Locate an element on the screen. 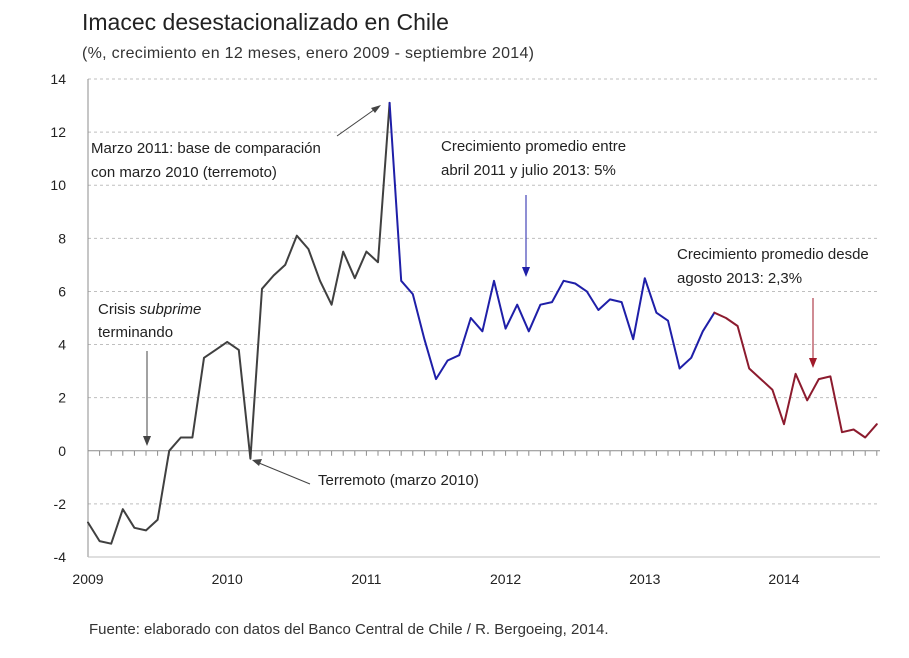  y-tick-label: 2 is located at coordinates (62, 398).